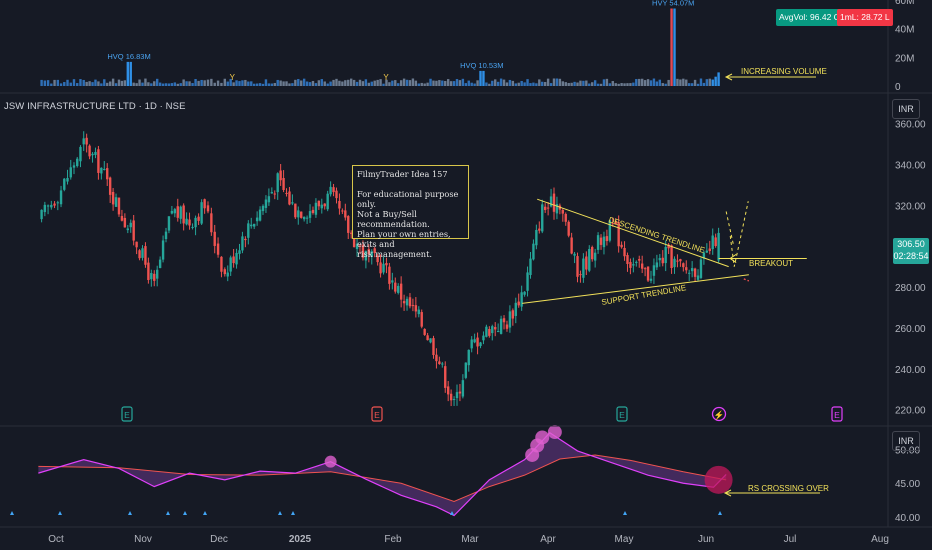  I want to click on rs-line, so click(382, 474).